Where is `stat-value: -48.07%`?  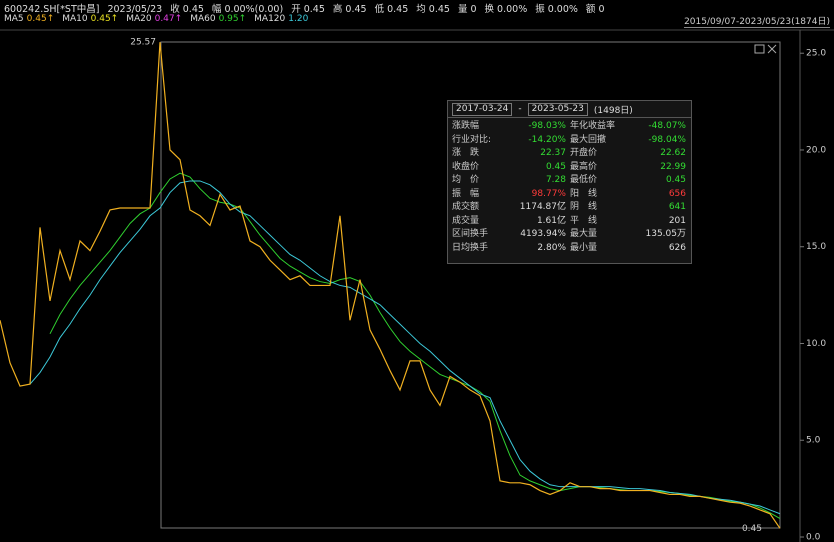 stat-value: -48.07% is located at coordinates (667, 126).